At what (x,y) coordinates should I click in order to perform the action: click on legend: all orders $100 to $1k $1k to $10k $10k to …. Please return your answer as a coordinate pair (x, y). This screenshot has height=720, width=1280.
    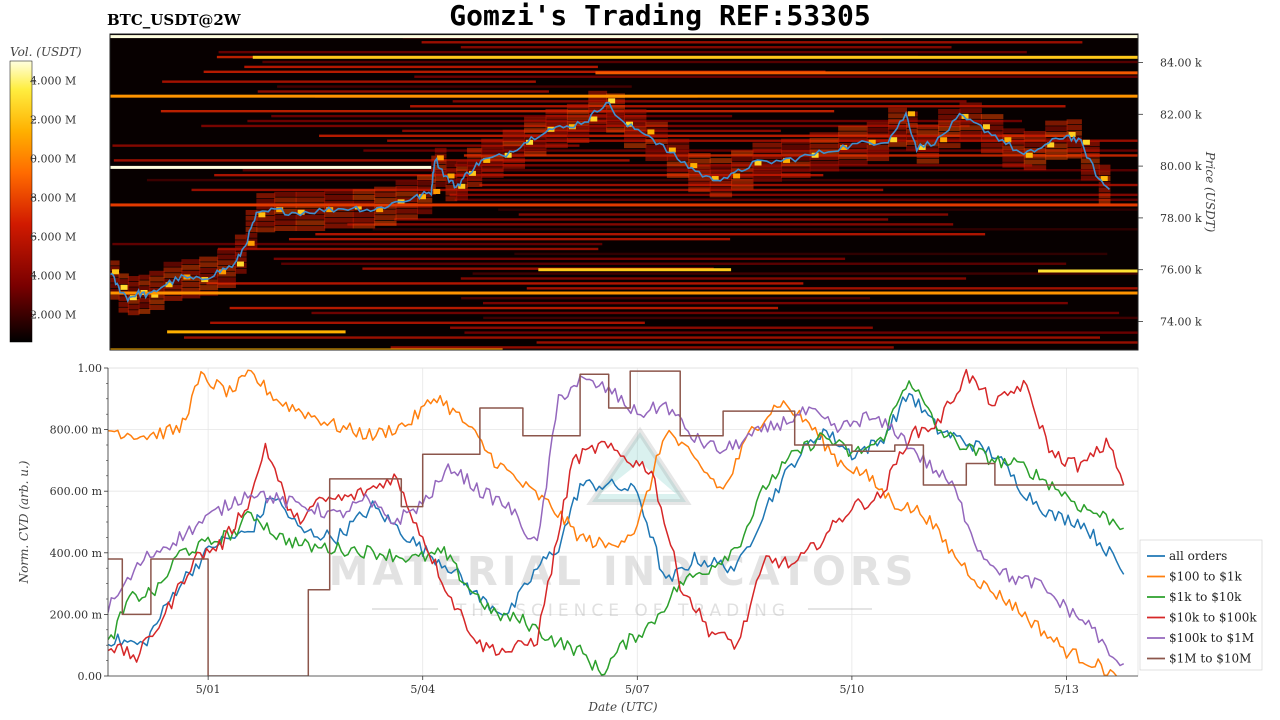
    Looking at the image, I should click on (1201, 605).